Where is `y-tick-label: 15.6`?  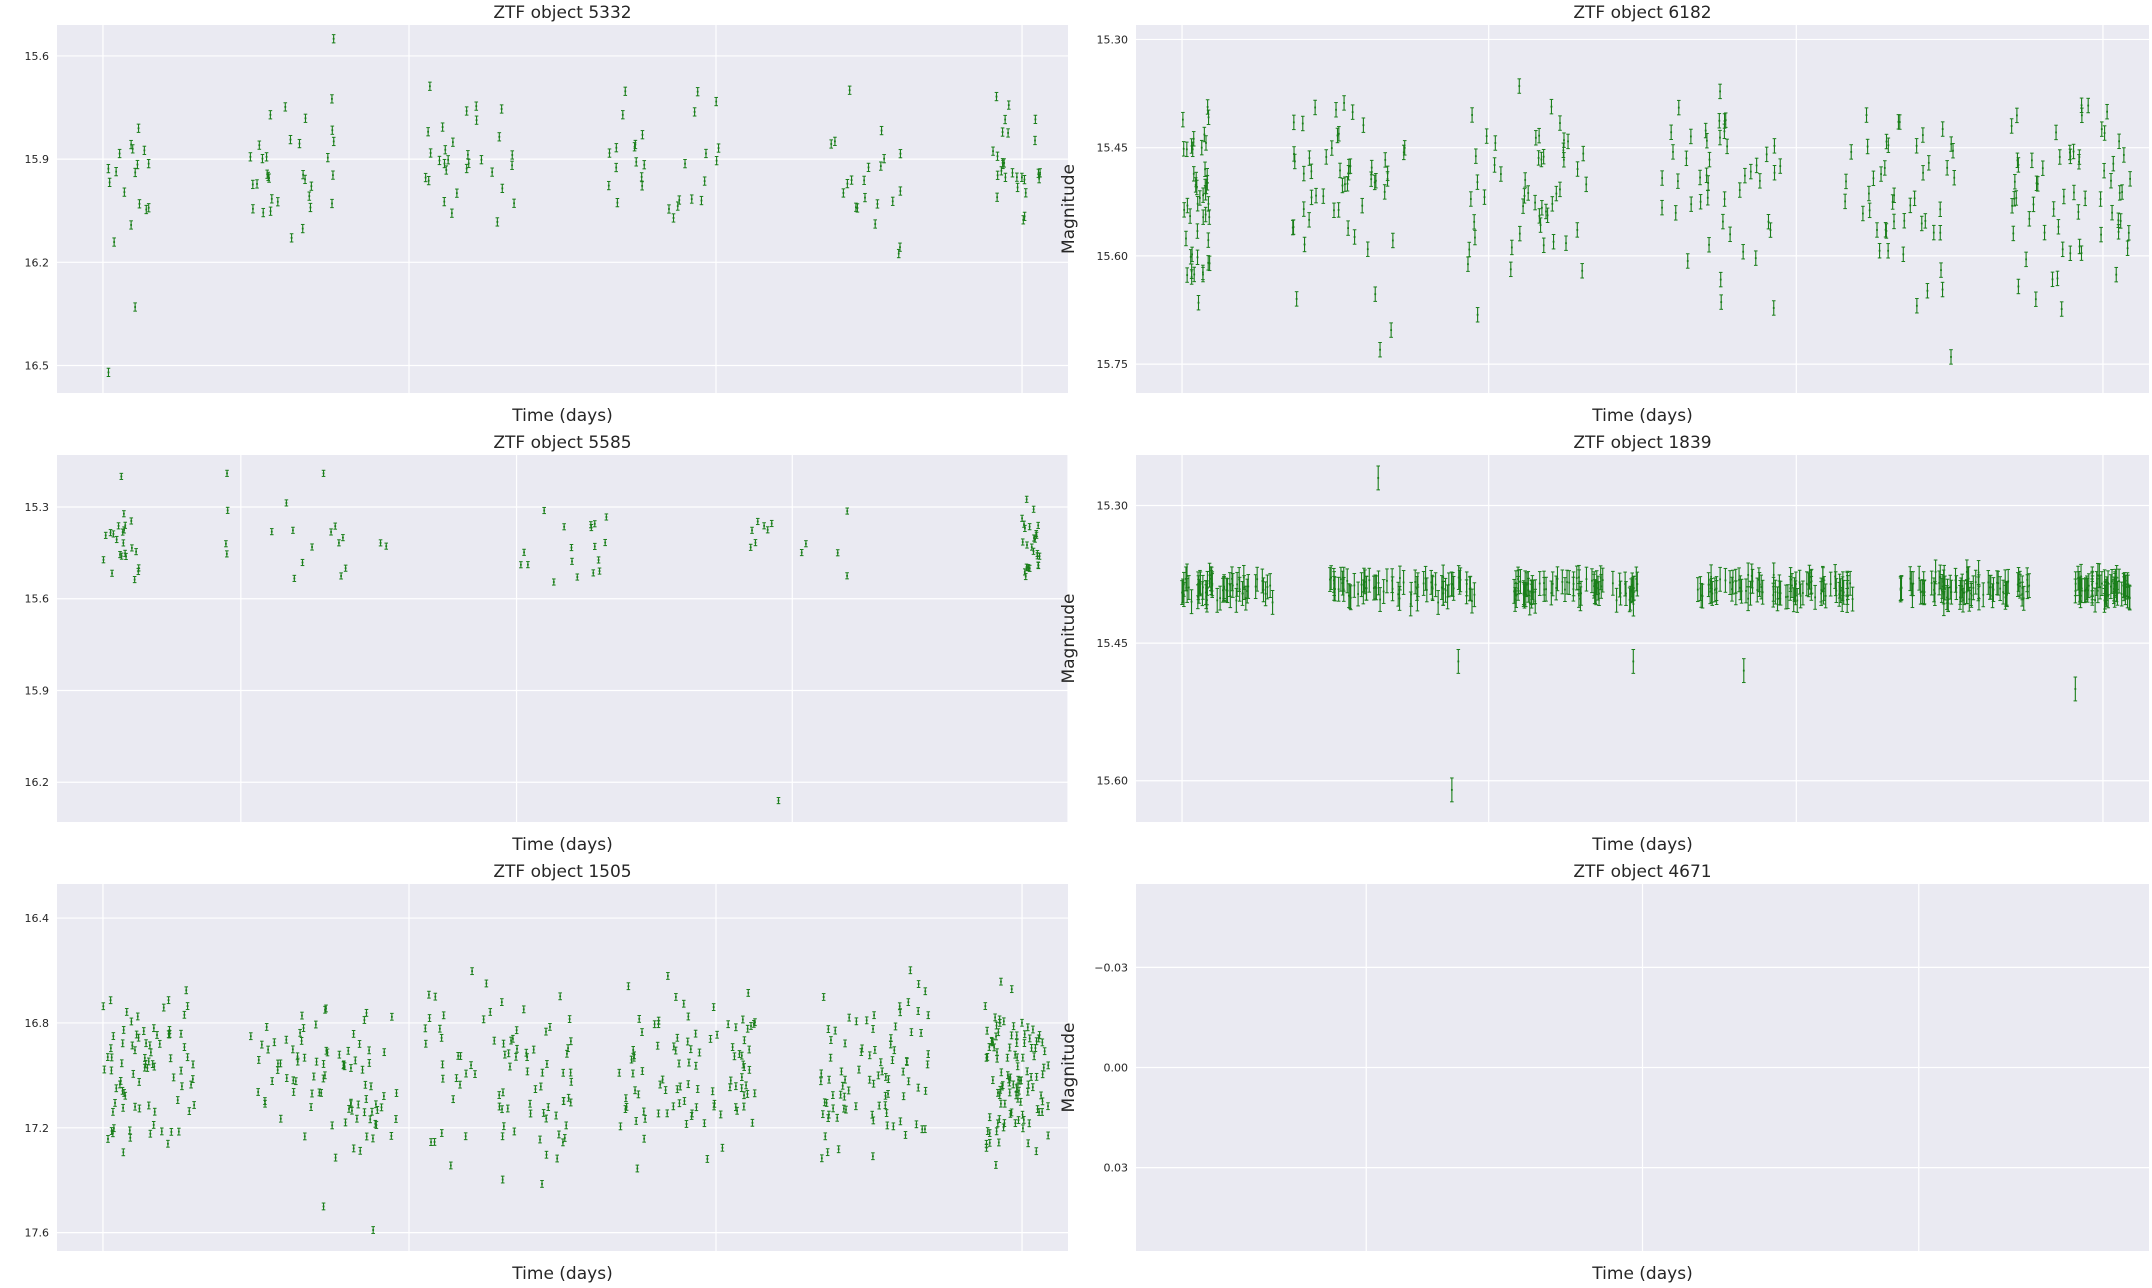 y-tick-label: 15.6 is located at coordinates (37, 599).